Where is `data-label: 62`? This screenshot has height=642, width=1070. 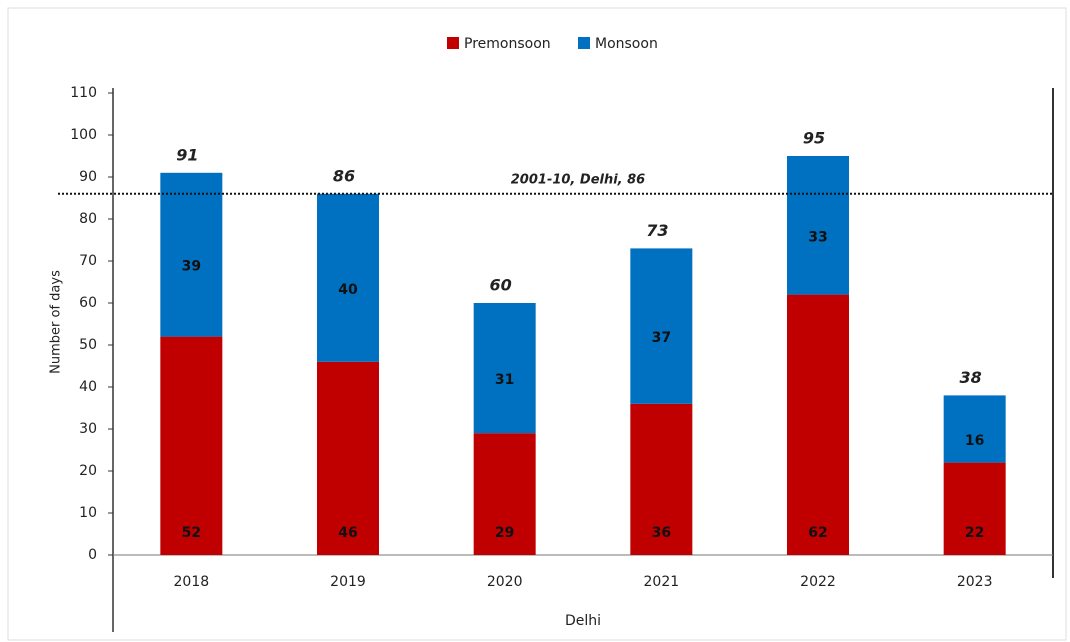
data-label: 62 is located at coordinates (817, 533).